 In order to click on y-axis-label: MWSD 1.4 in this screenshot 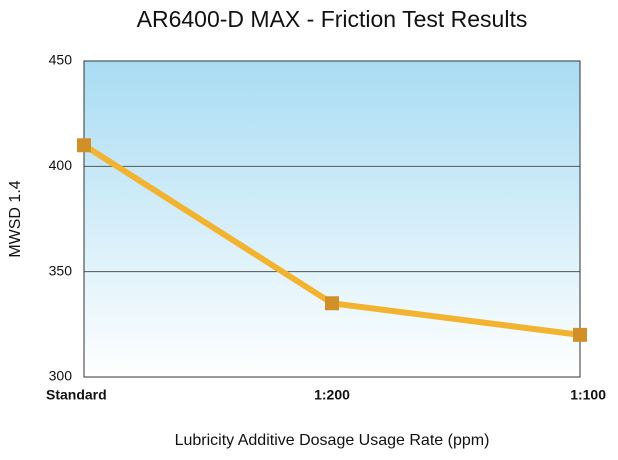, I will do `click(15, 218)`.